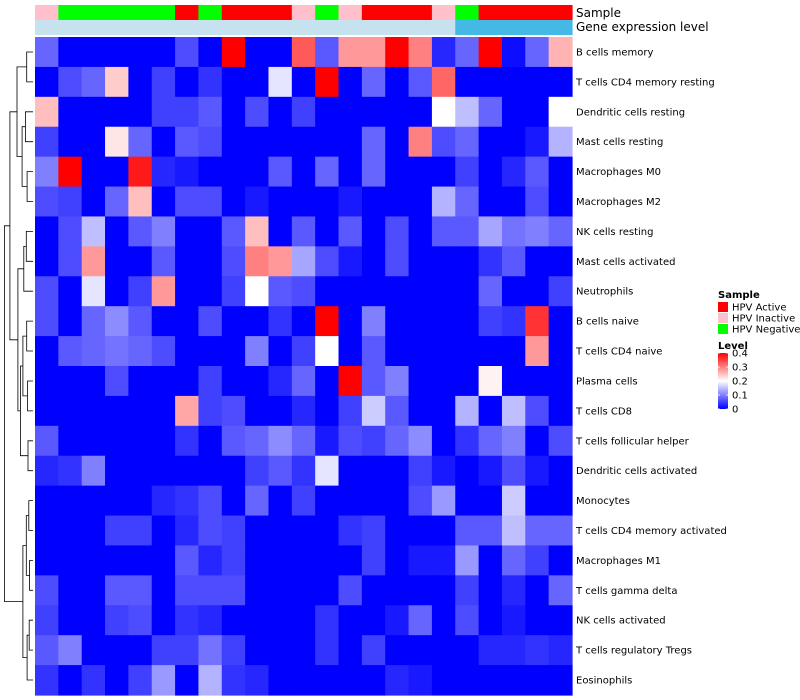 The width and height of the screenshot is (800, 700). I want to click on row-label: NK cells resting, so click(614, 232).